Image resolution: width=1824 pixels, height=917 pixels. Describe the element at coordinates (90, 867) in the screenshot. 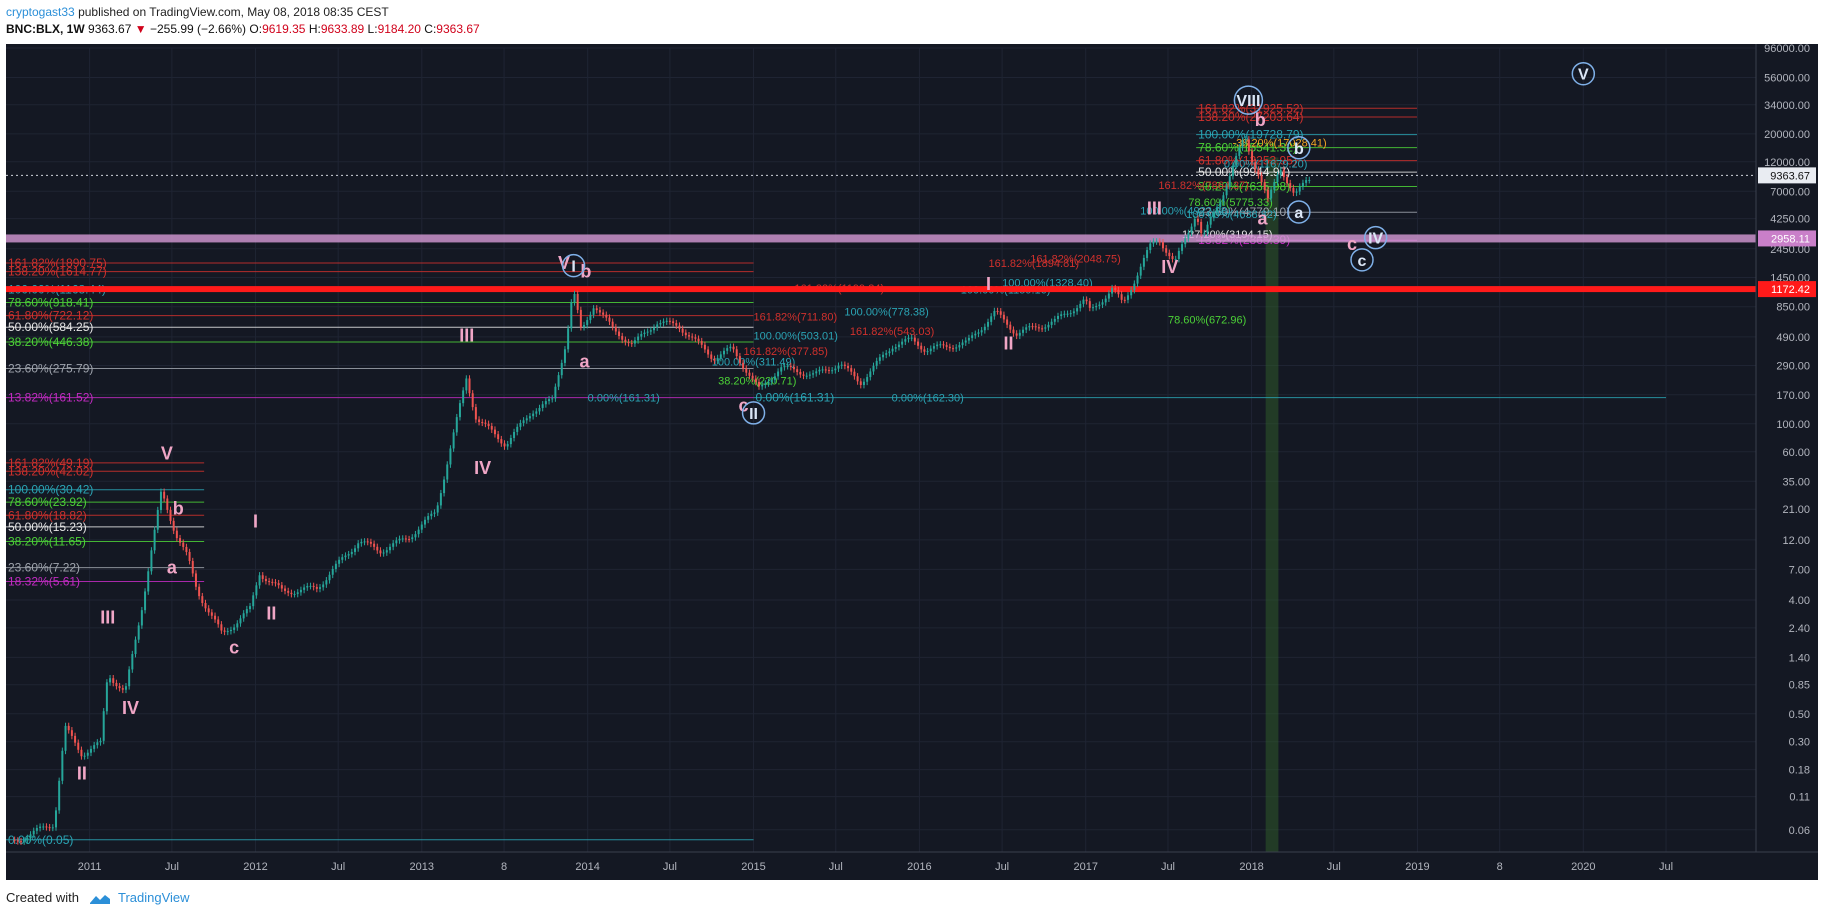

I see `time-tick-label: 2011` at that location.